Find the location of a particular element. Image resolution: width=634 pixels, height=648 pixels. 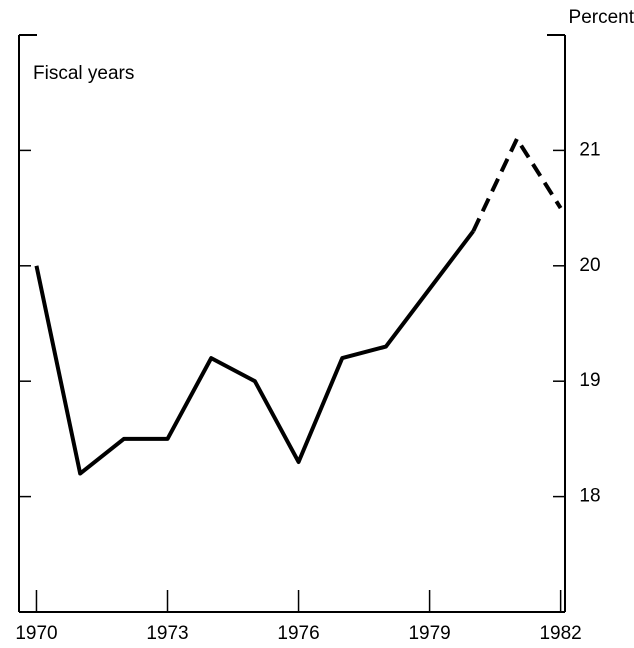

y-axis-label: Percent is located at coordinates (601, 17).